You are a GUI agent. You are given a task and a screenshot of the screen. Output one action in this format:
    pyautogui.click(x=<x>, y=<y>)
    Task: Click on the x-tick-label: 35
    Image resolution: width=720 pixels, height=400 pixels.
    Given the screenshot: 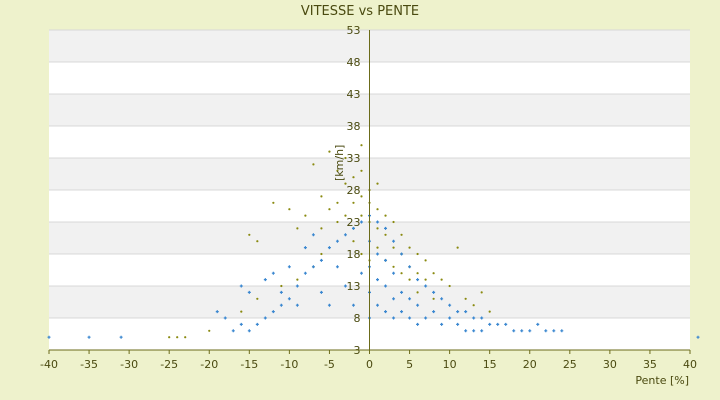 What is the action you would take?
    pyautogui.click(x=650, y=364)
    